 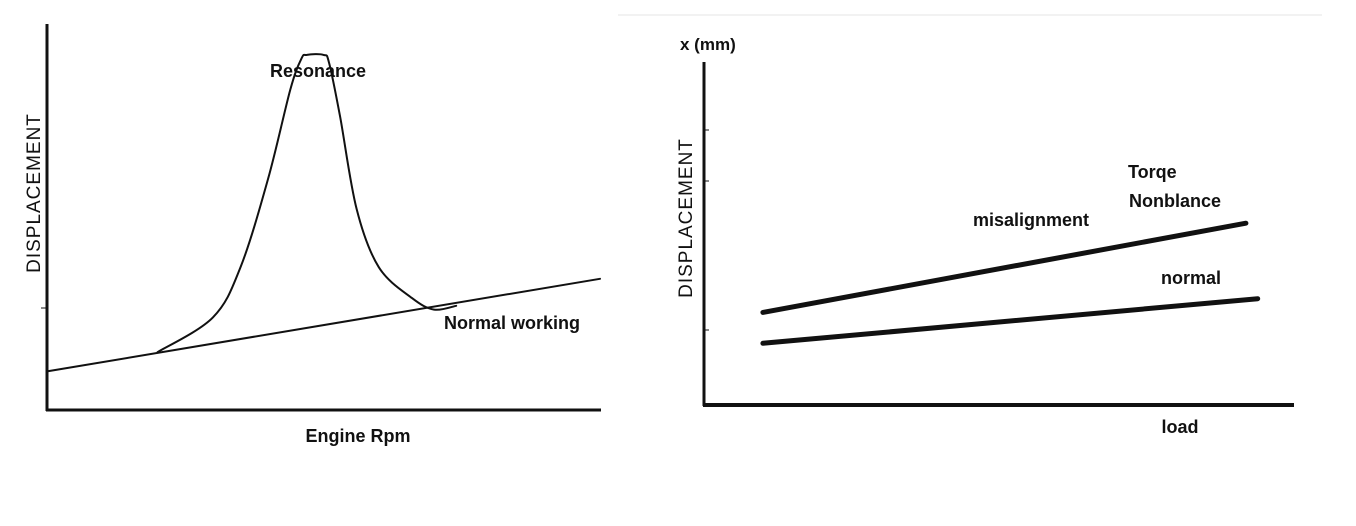 What do you see at coordinates (708, 44) in the screenshot?
I see `right-y-unit-label: x (mm)` at bounding box center [708, 44].